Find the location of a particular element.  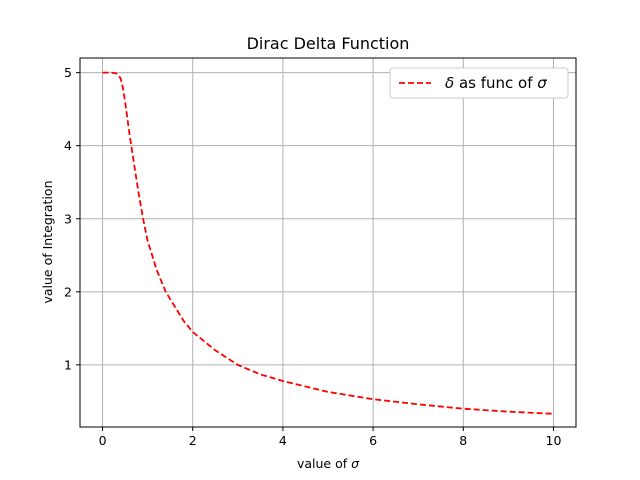

legend: δ as func of σ is located at coordinates (479, 83).